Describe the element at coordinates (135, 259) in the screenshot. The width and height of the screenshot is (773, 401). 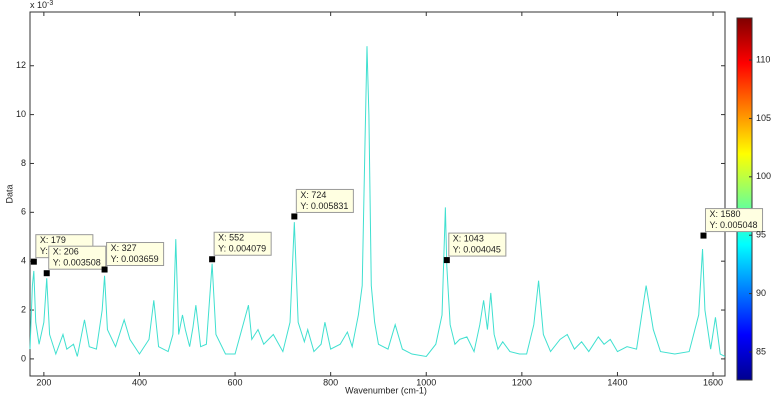
I see `datatip-label: Y: 0.003659` at that location.